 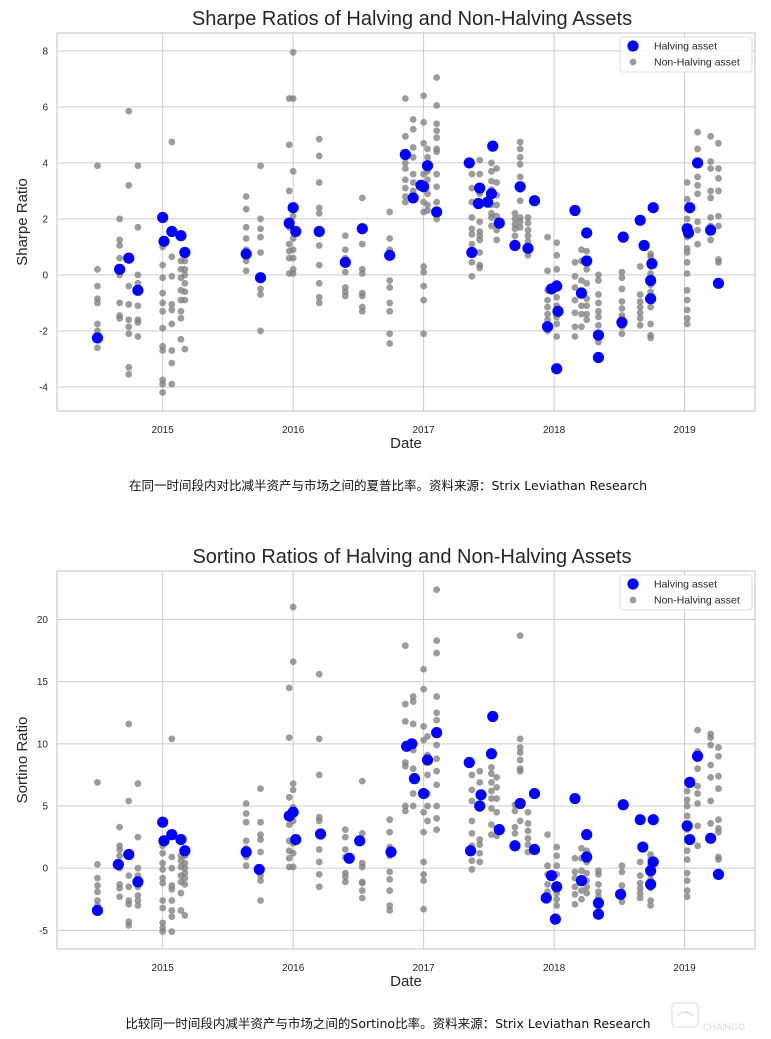 What do you see at coordinates (684, 968) in the screenshot?
I see `x-tick-label: 2019` at bounding box center [684, 968].